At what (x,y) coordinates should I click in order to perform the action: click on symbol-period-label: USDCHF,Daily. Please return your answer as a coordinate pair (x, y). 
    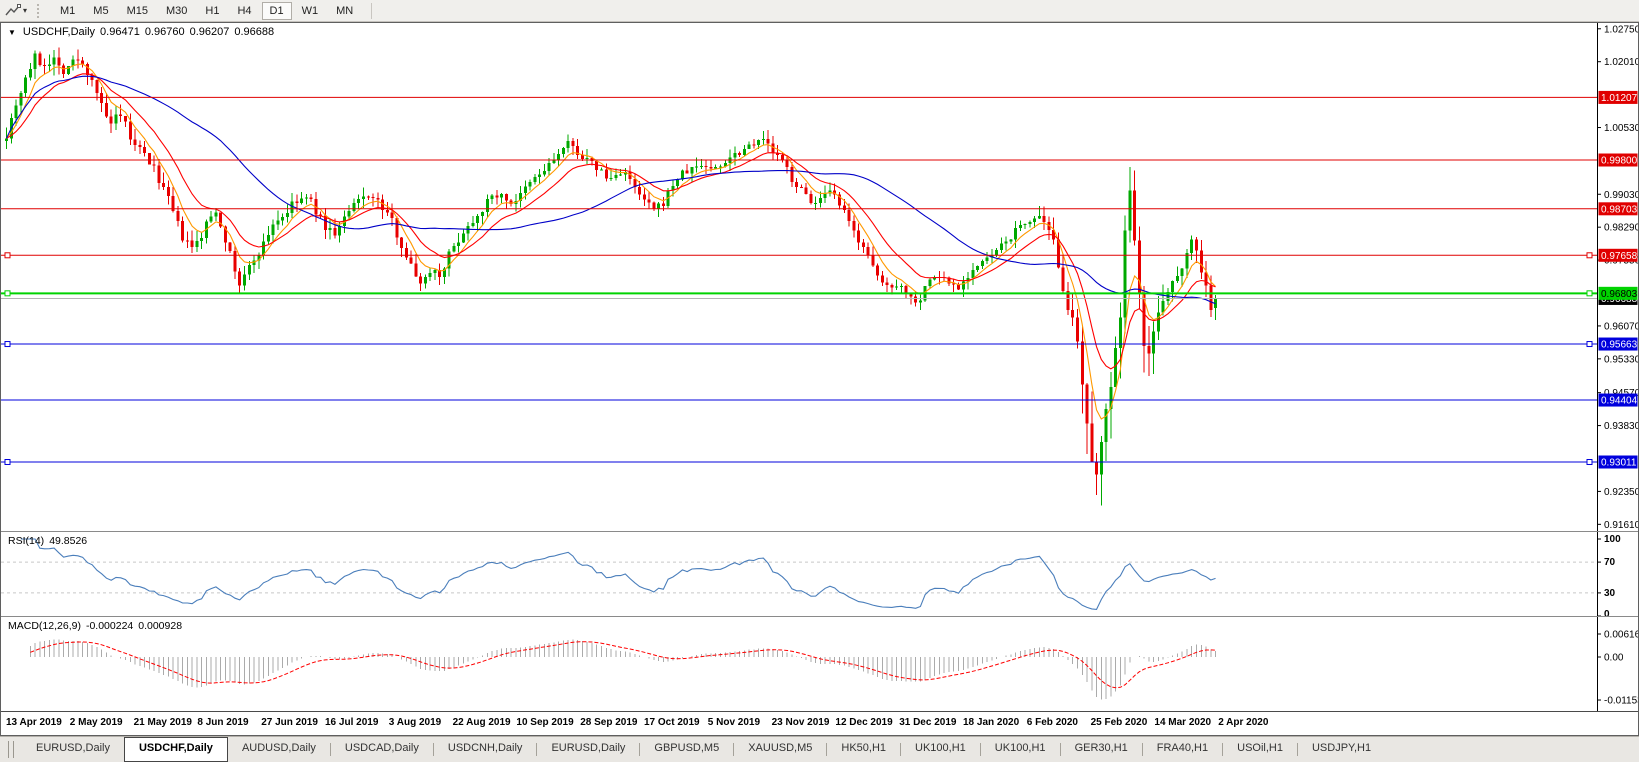
    Looking at the image, I should click on (59, 32).